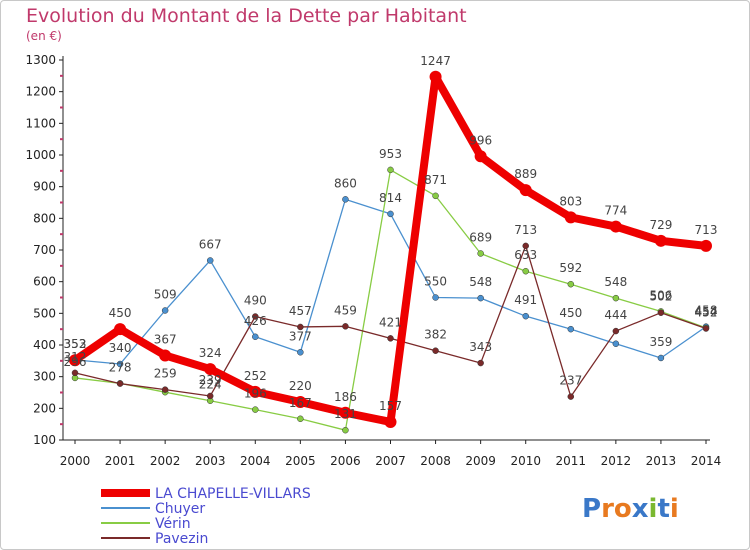 The image size is (750, 550). What do you see at coordinates (615, 315) in the screenshot?
I see `data-label: 444` at bounding box center [615, 315].